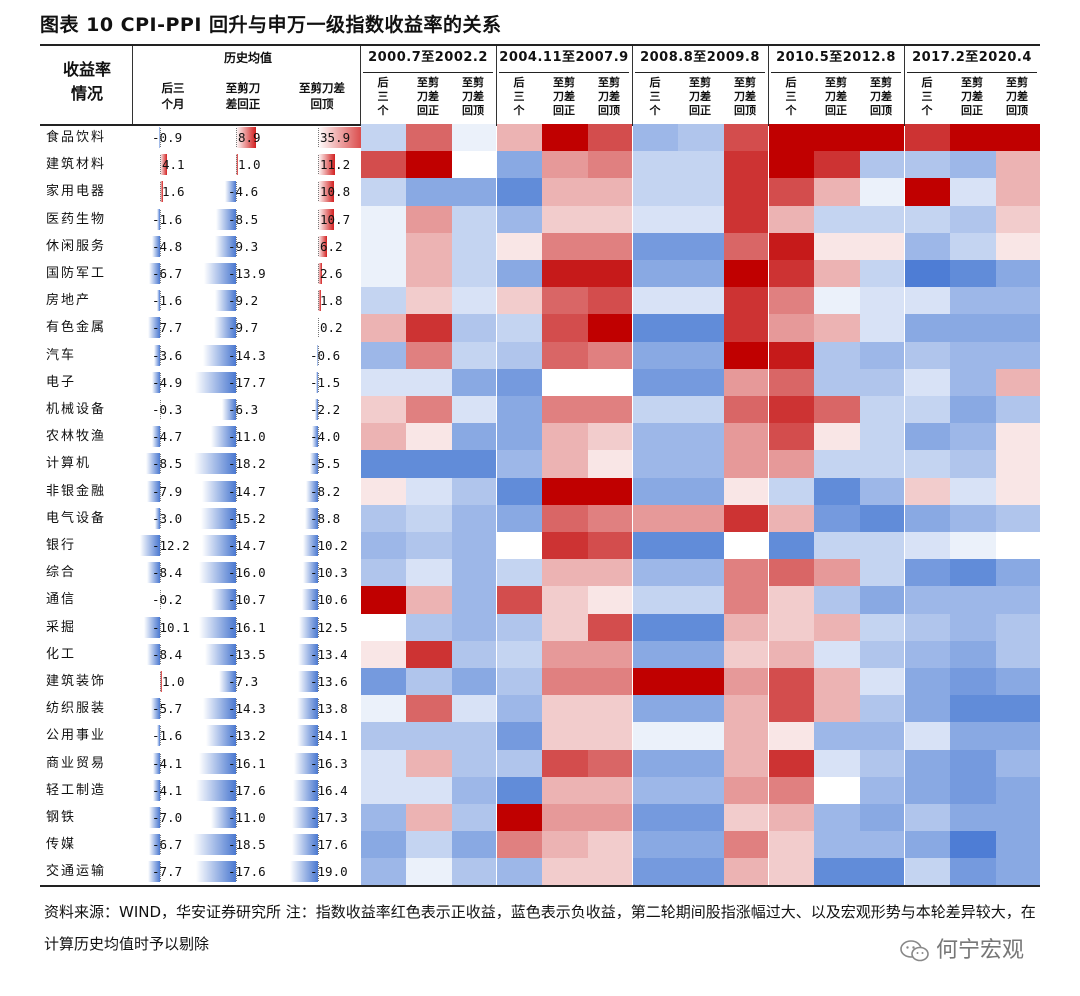 This screenshot has height=996, width=1080. Describe the element at coordinates (76, 437) in the screenshot. I see `industry-name: 农林牧渔` at that location.